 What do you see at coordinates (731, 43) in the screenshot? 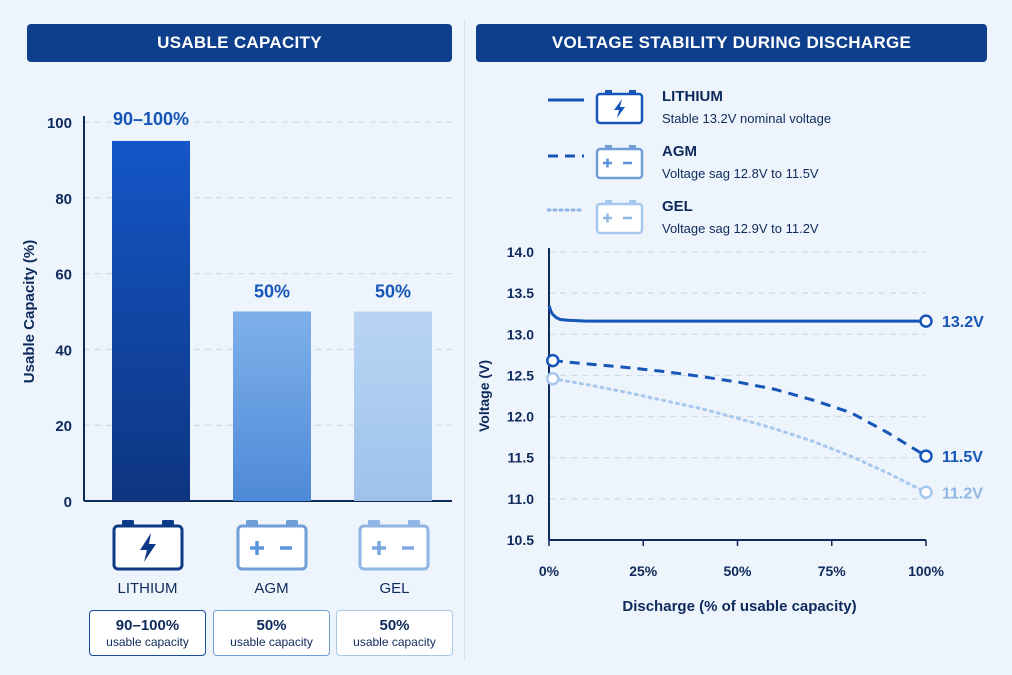
I see `voltage-stability-header: VOLTAGE STABILITY DURING DISCHARGE` at bounding box center [731, 43].